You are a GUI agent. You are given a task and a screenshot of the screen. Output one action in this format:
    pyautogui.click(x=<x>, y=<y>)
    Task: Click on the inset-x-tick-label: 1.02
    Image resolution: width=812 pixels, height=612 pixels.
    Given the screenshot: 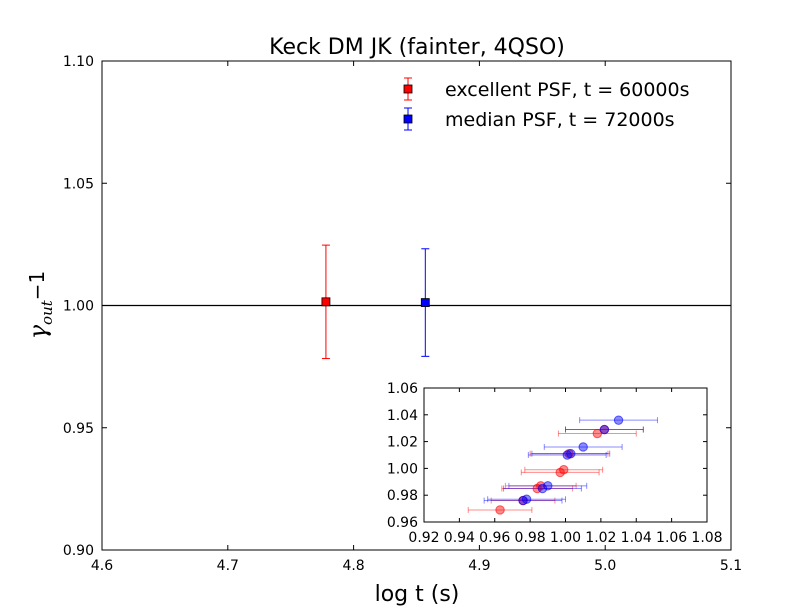 What is the action you would take?
    pyautogui.click(x=600, y=538)
    